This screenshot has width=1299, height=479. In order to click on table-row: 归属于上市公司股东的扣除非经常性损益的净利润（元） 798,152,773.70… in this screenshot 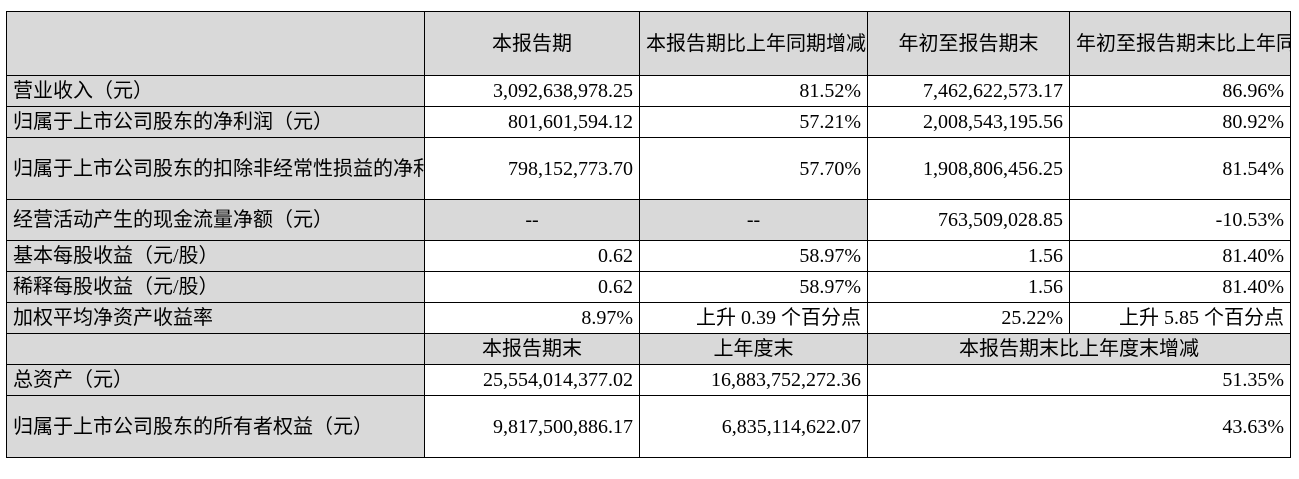, I will do `click(648, 168)`.